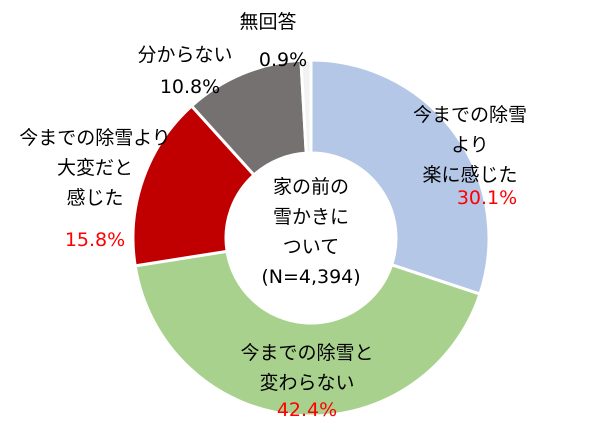 The image size is (597, 429). I want to click on category-label: 今までの除雪と 変わらない, so click(307, 368).